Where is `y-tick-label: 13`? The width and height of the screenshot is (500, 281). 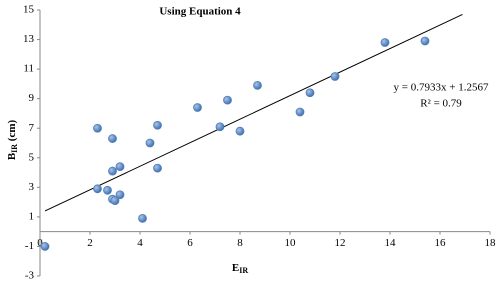 y-tick-label: 13 is located at coordinates (29, 39).